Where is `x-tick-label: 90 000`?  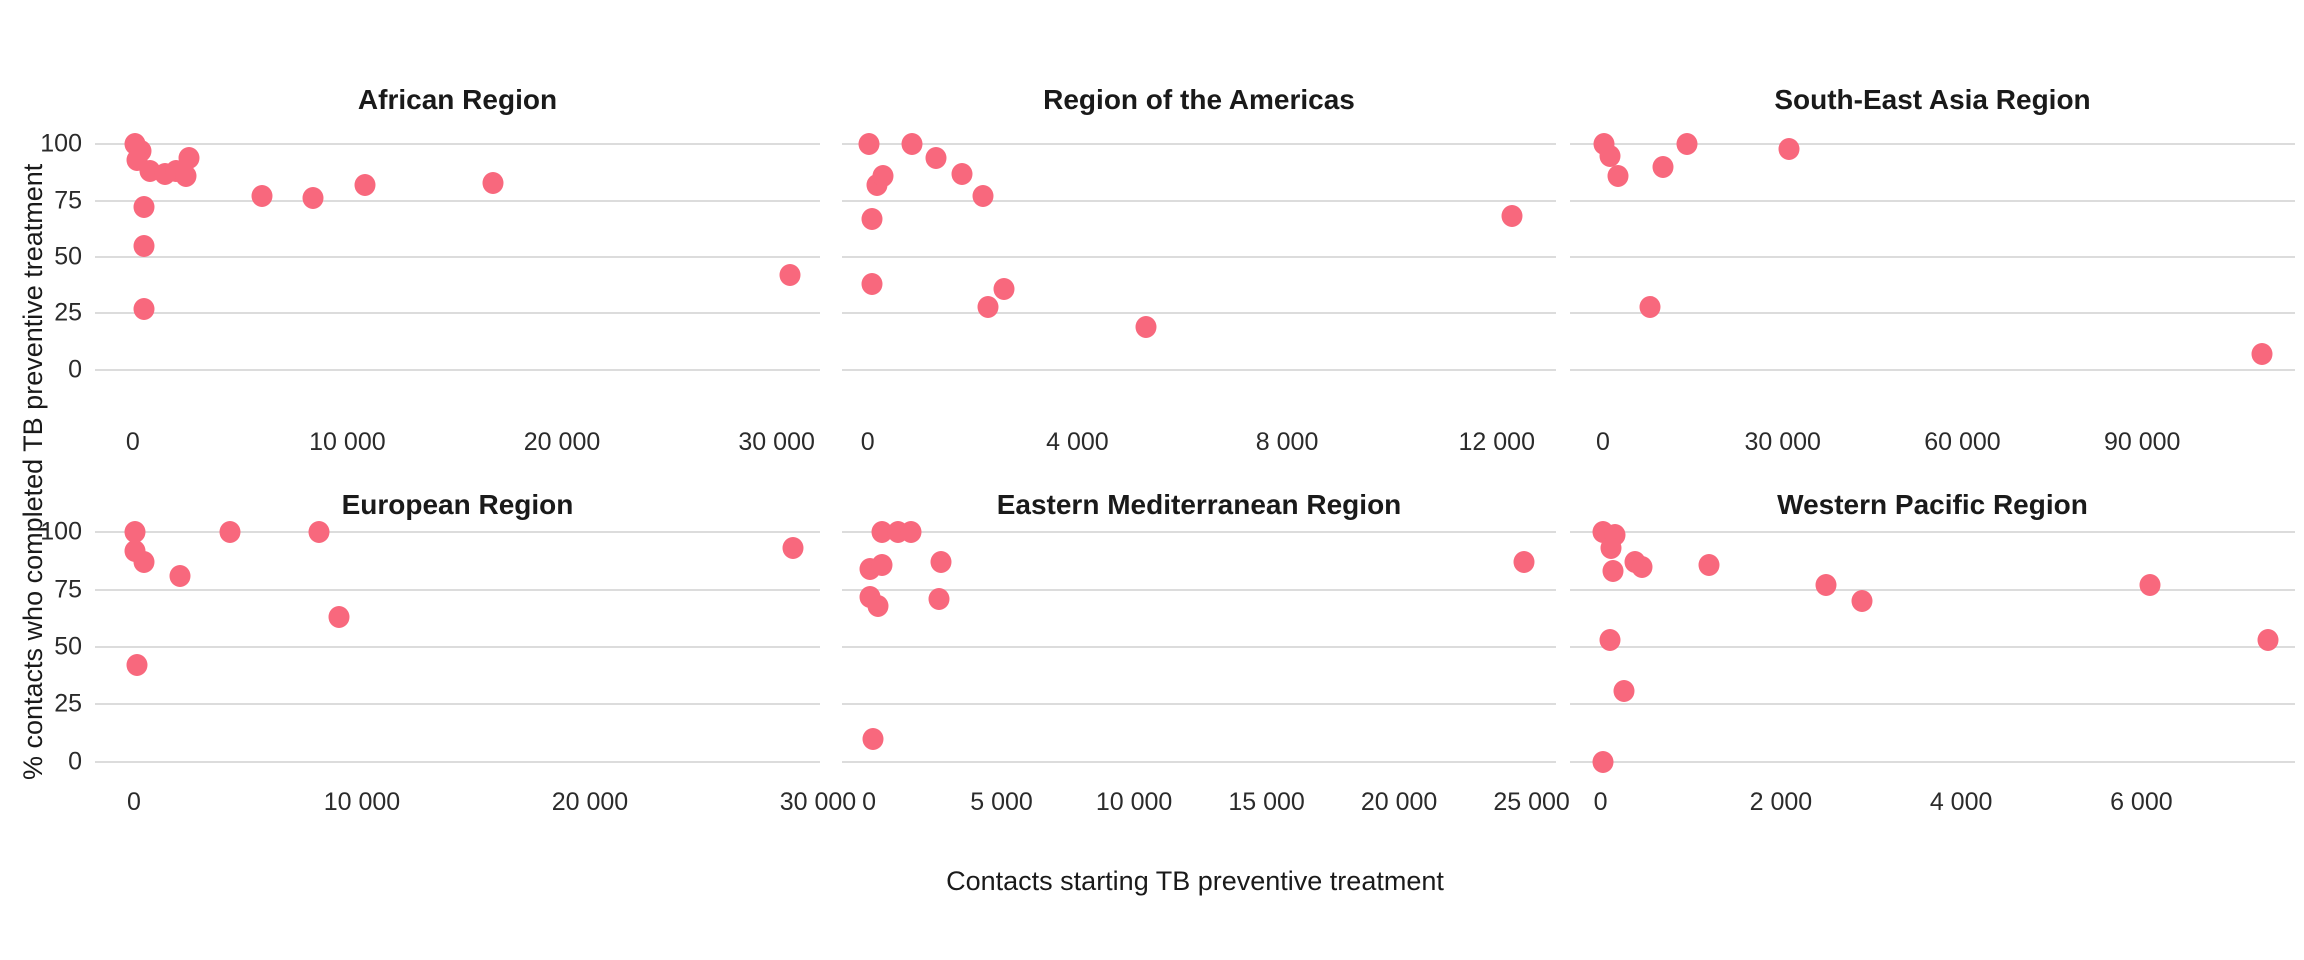 x-tick-label: 90 000 is located at coordinates (2142, 442).